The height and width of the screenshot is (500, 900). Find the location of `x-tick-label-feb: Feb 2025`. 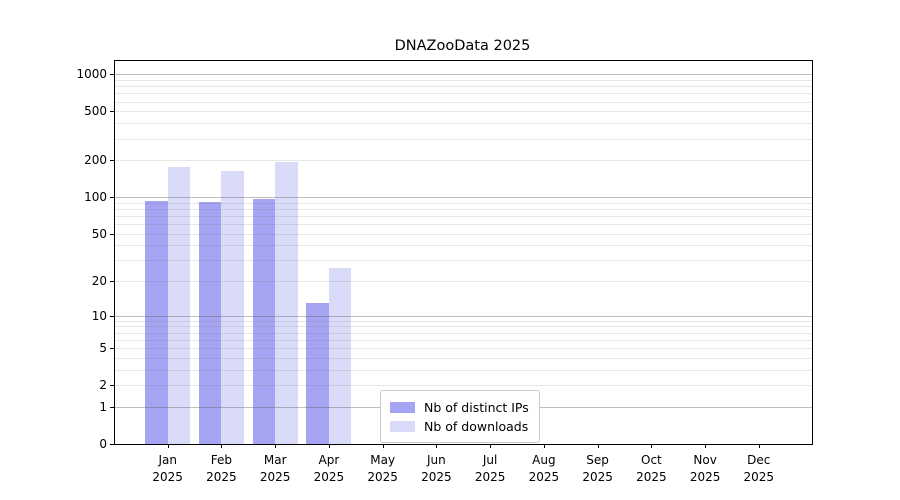

x-tick-label-feb: Feb 2025 is located at coordinates (221, 468).